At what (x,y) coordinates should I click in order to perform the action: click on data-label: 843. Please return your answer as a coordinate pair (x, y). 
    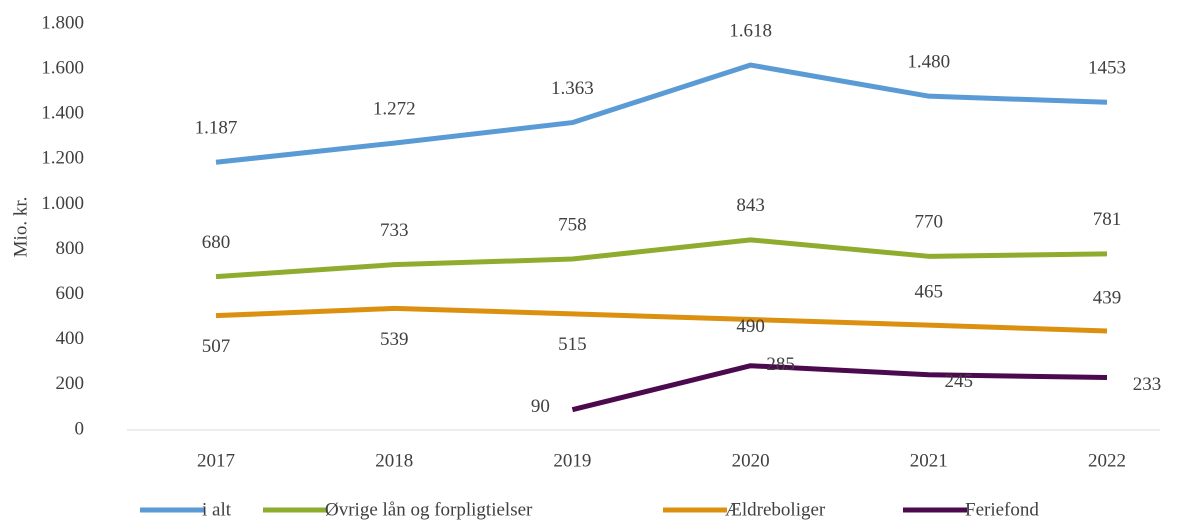
    Looking at the image, I should click on (750, 205).